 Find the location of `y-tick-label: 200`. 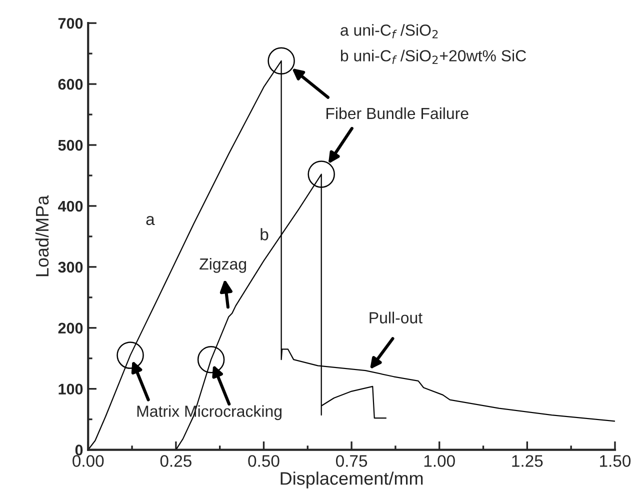

y-tick-label: 200 is located at coordinates (70, 328).